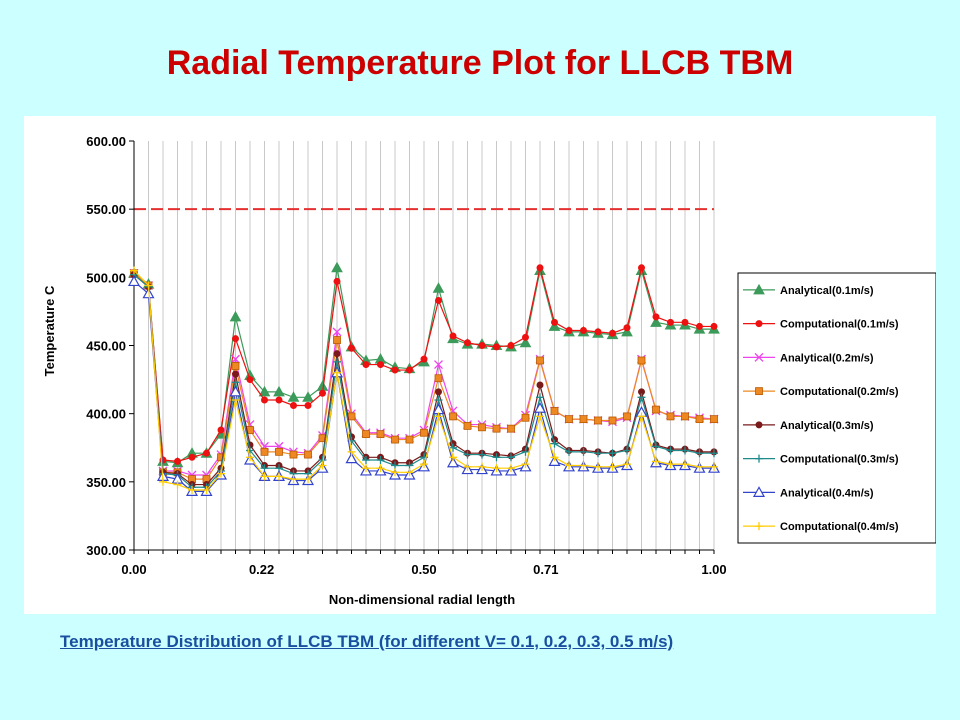  I want to click on x-tick-label: 0.00, so click(133, 569).